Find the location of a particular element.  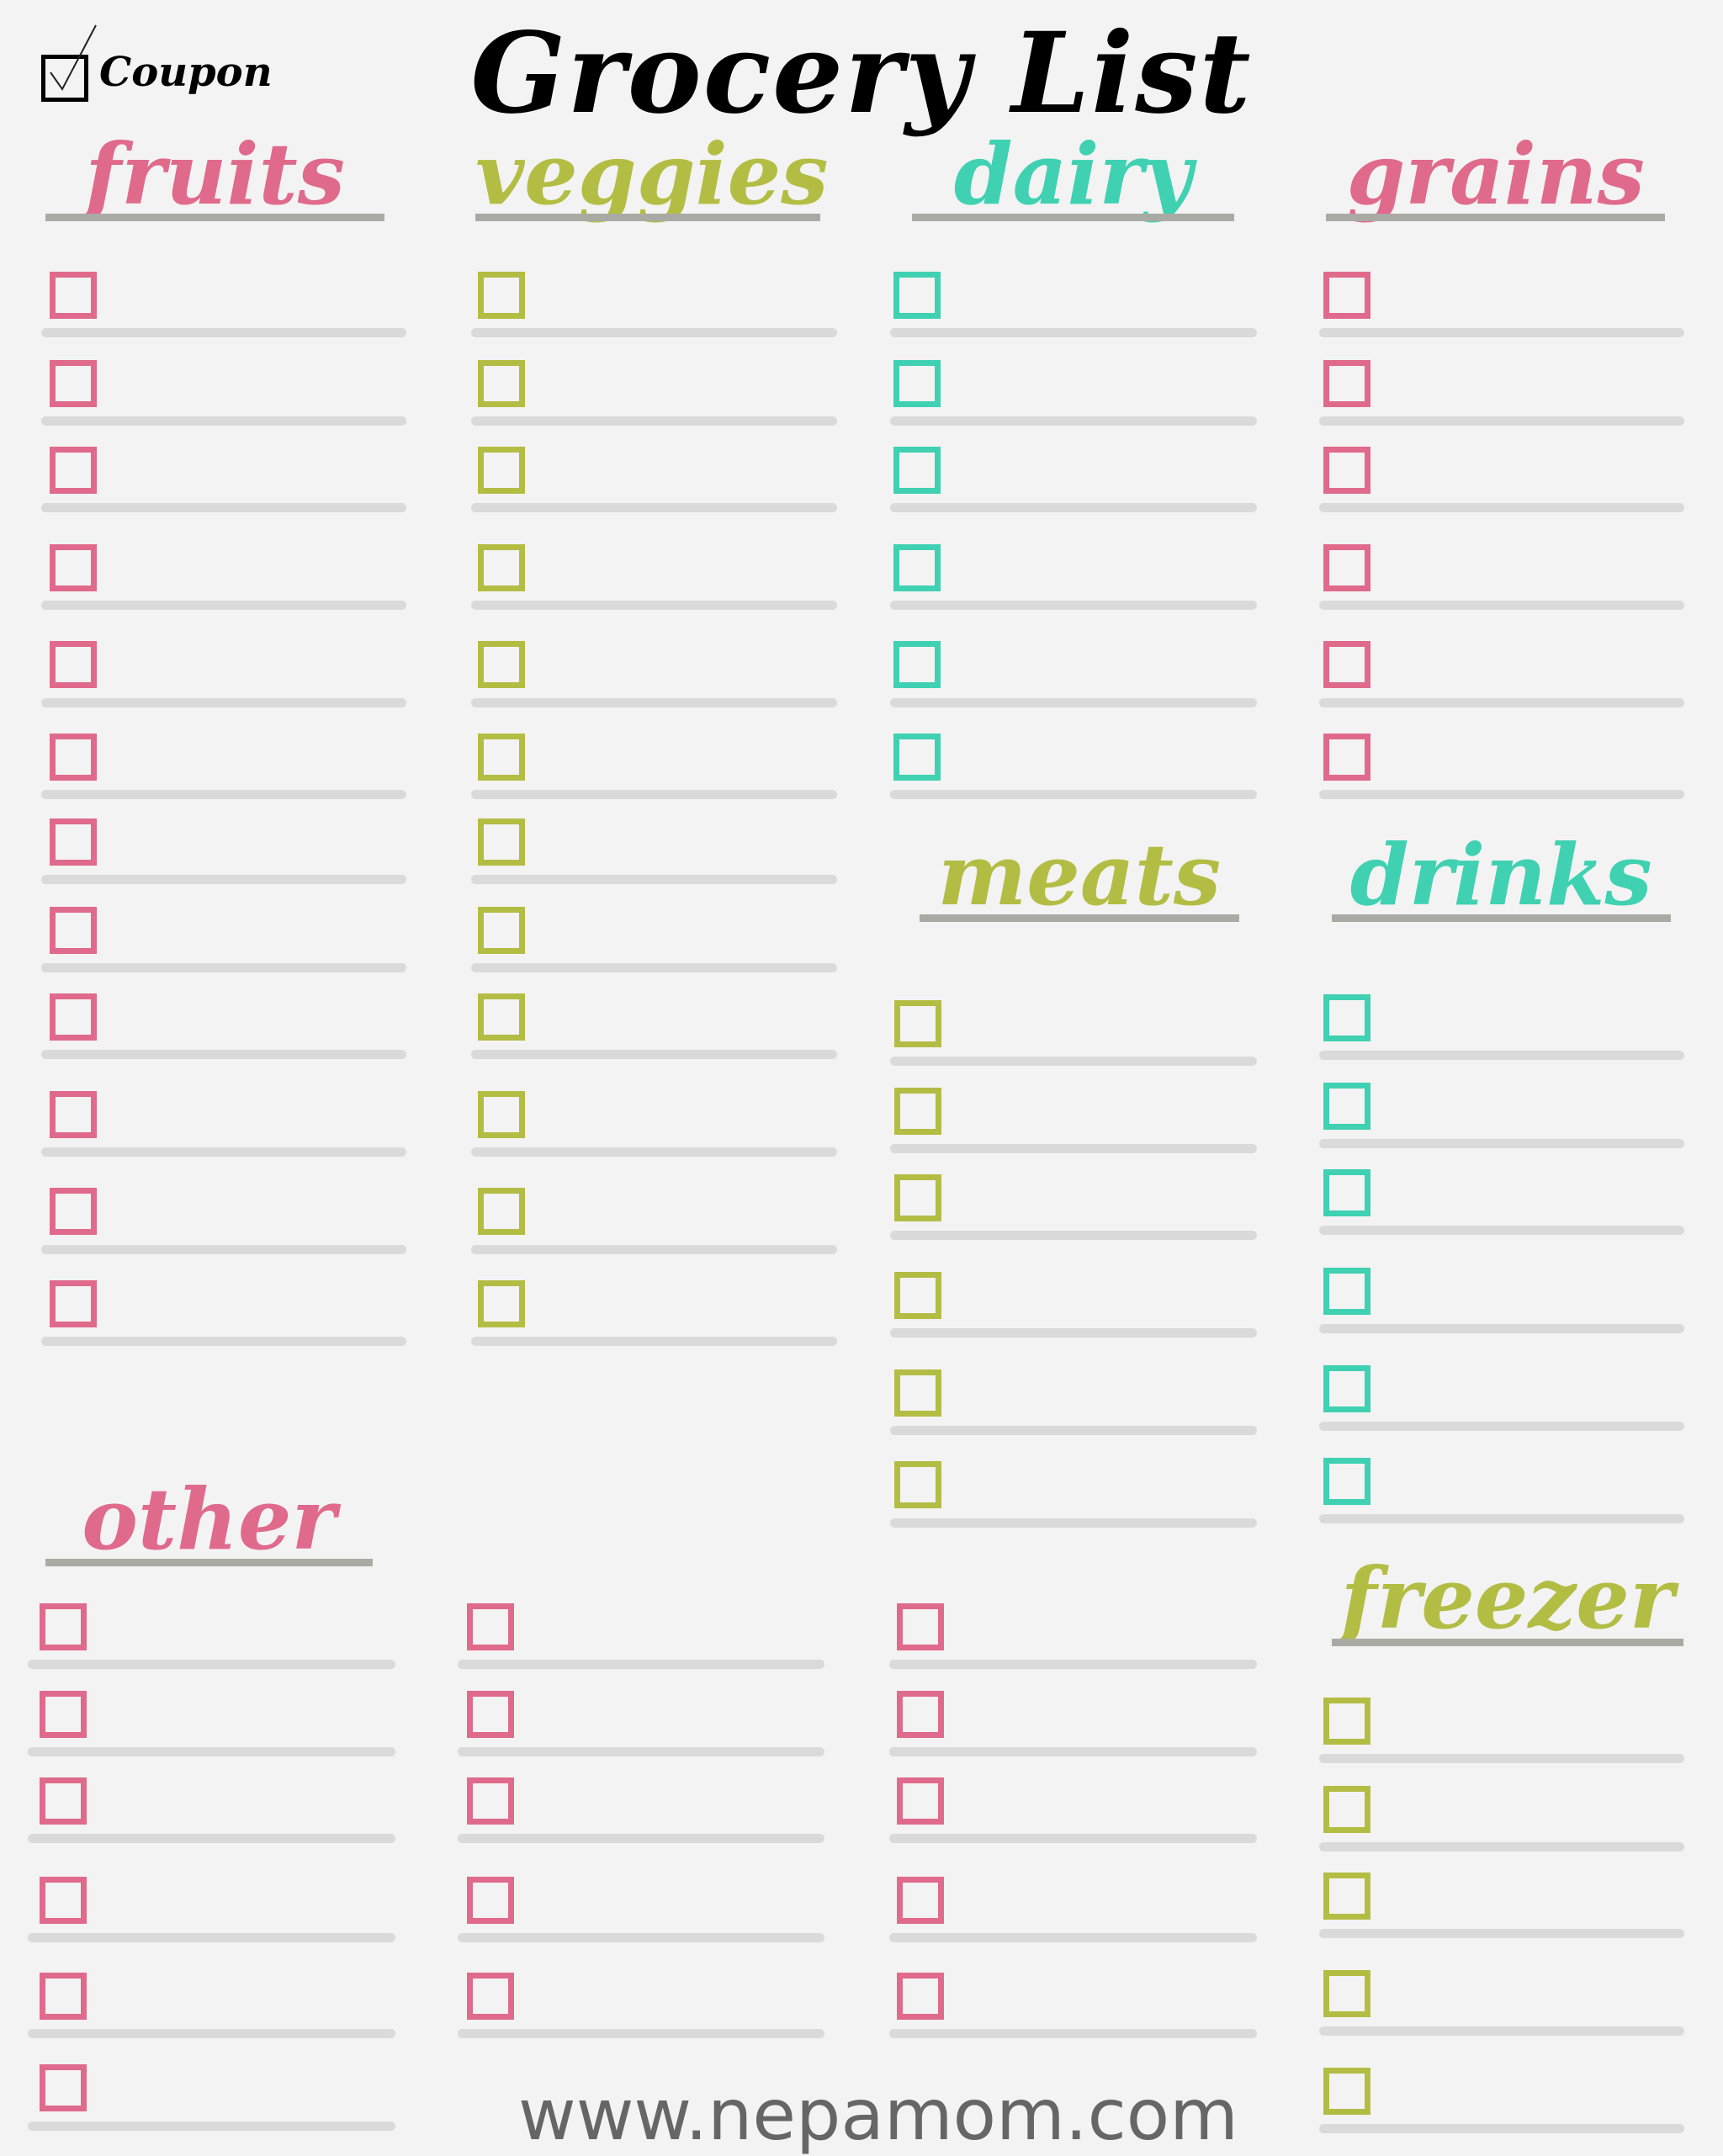

coupon-checkbox is located at coordinates (64, 78).